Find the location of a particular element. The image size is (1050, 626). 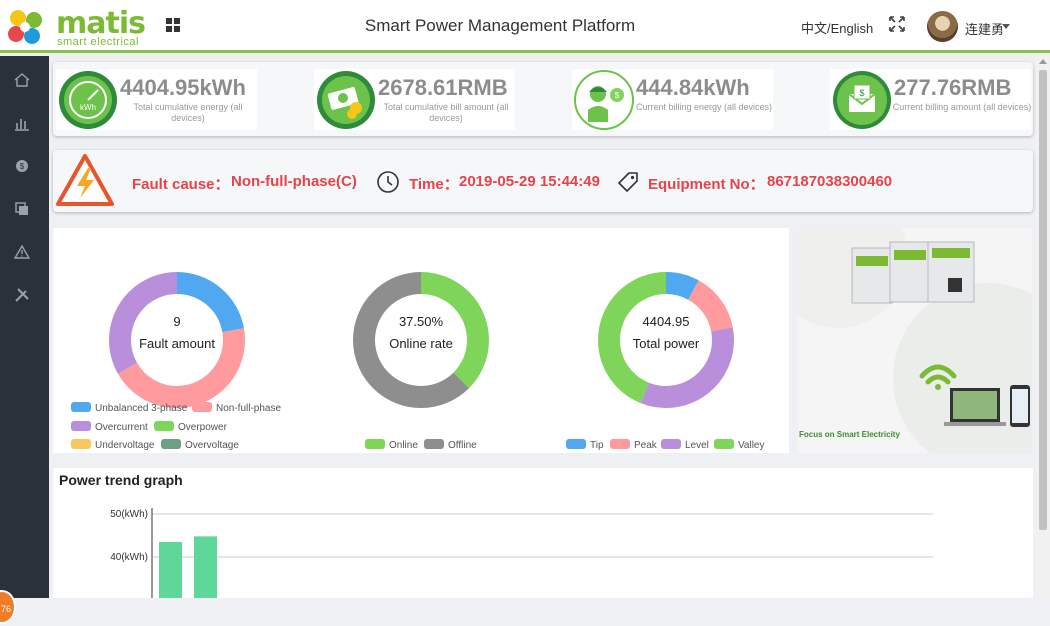

legend-item: Tip is located at coordinates (585, 445).